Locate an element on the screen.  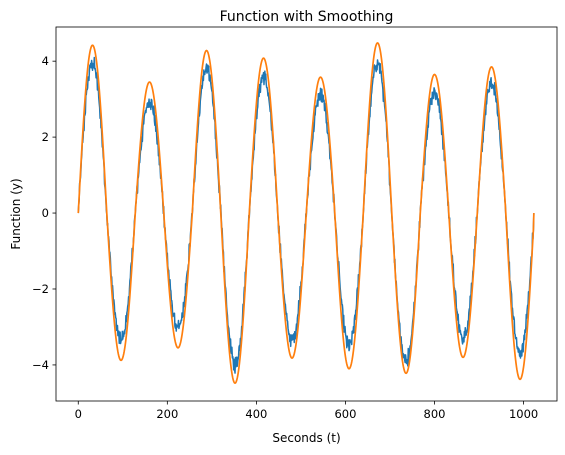
chart-title: Function with Smoothing is located at coordinates (307, 17).